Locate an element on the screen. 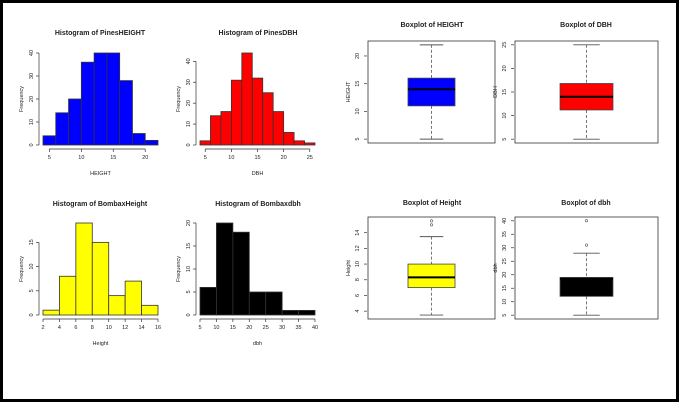  x-tick-label: 6 is located at coordinates (75, 328).